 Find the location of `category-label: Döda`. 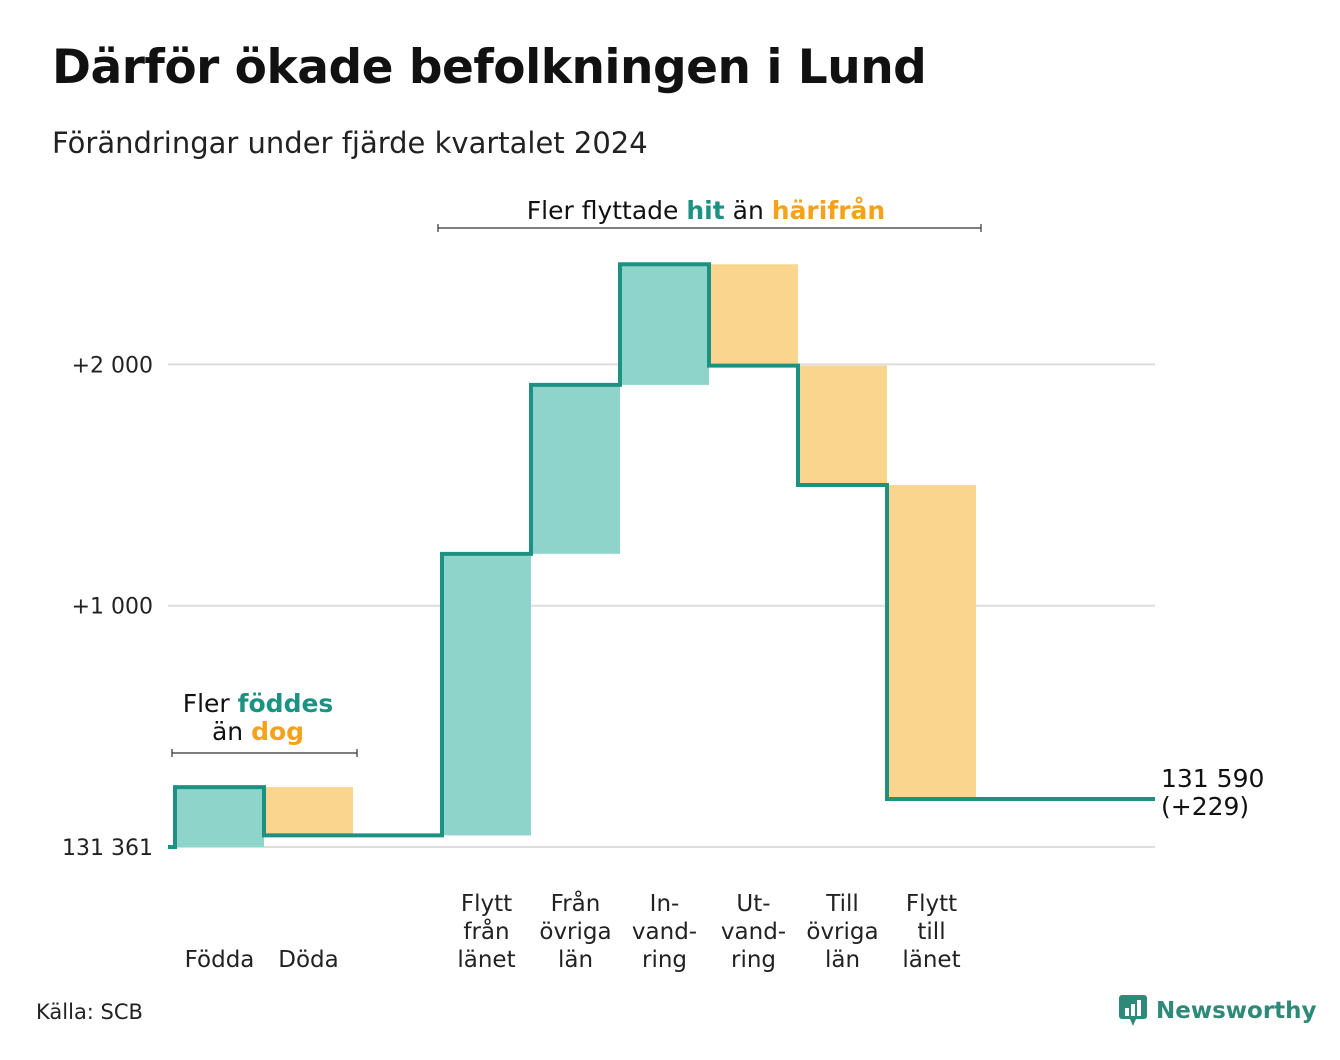

category-label: Döda is located at coordinates (308, 960).